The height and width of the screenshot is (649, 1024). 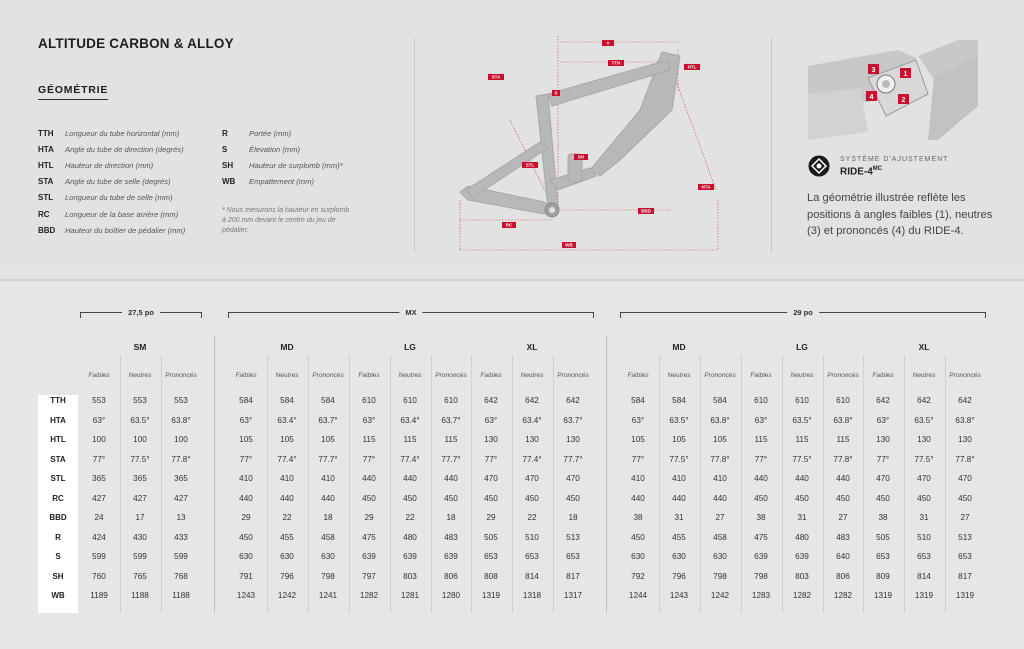 I want to click on ride-name-sup: MC, so click(x=877, y=169).